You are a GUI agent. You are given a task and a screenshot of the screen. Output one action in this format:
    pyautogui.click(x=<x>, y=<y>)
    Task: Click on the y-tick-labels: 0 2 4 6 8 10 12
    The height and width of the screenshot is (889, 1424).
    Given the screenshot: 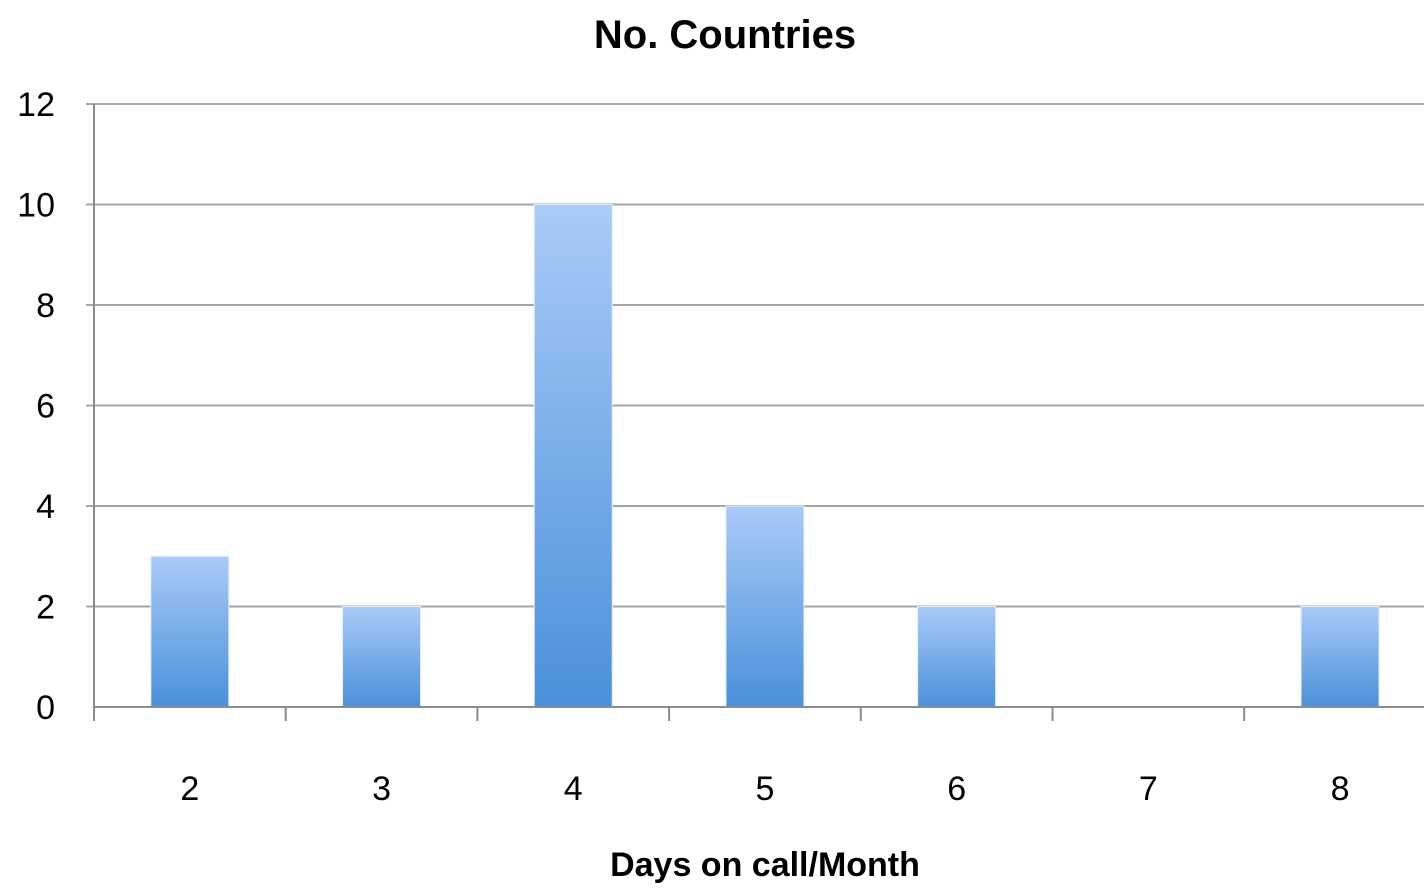 What is the action you would take?
    pyautogui.click(x=36, y=406)
    